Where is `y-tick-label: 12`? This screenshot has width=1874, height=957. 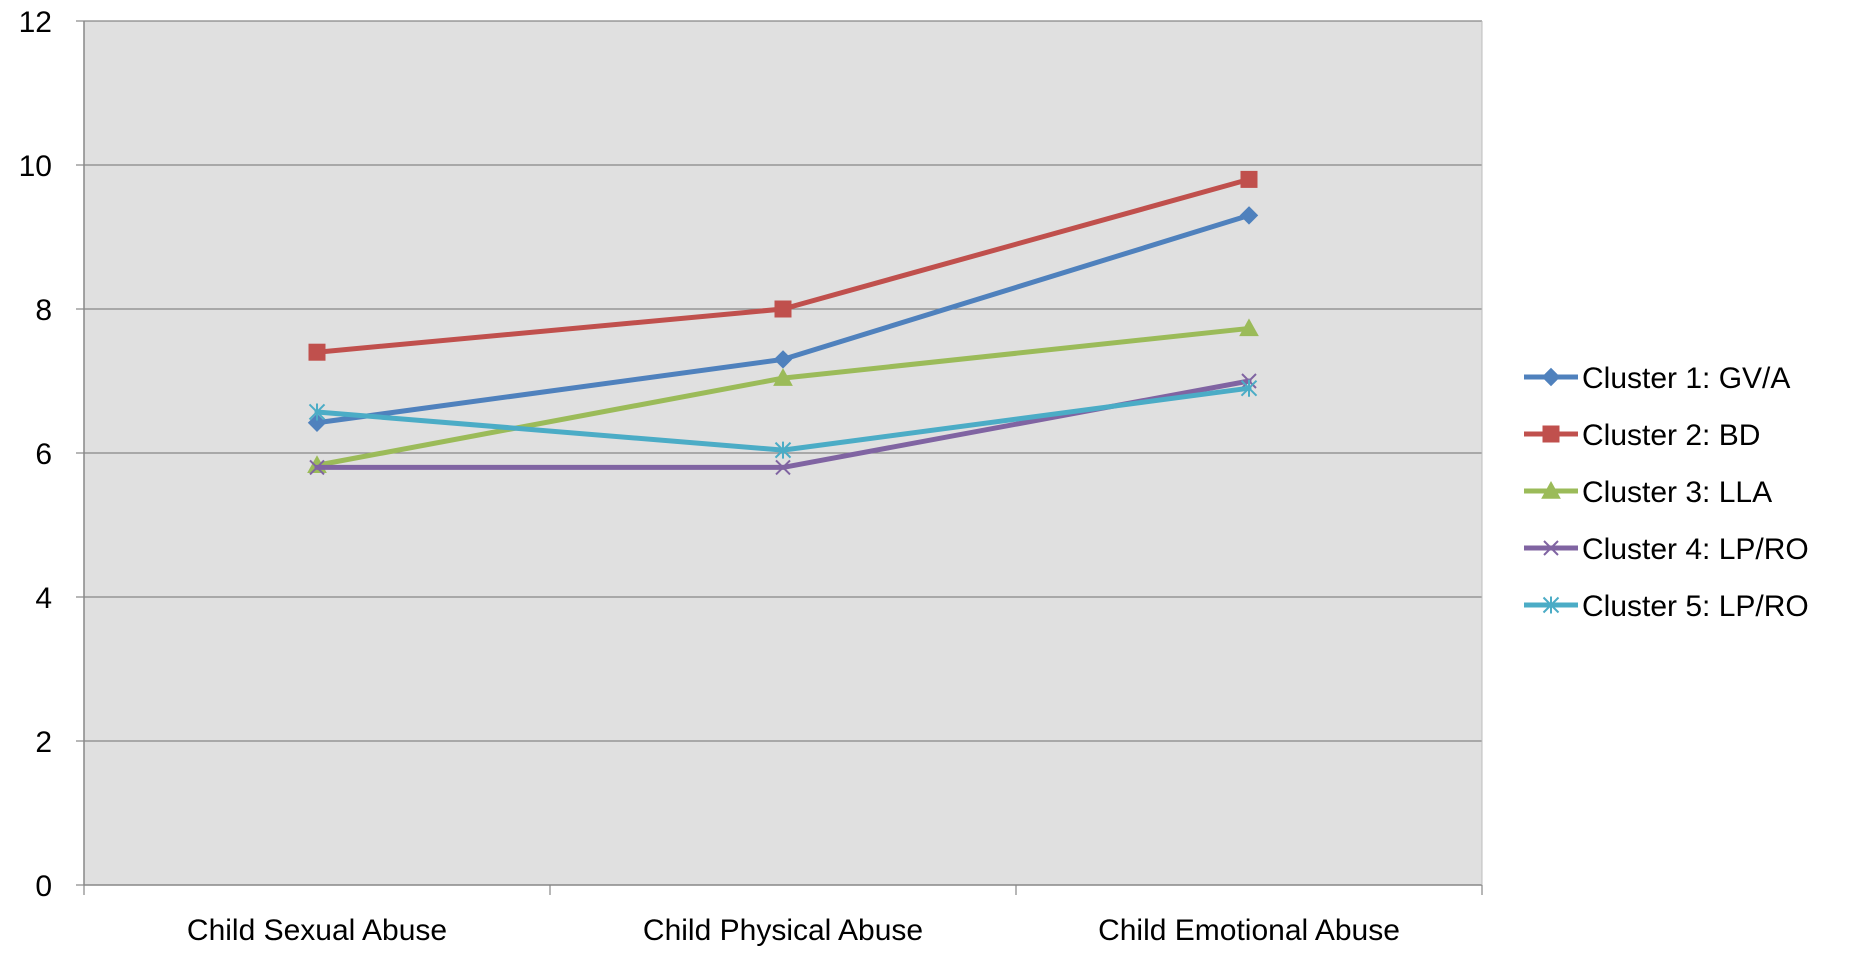 y-tick-label: 12 is located at coordinates (35, 22).